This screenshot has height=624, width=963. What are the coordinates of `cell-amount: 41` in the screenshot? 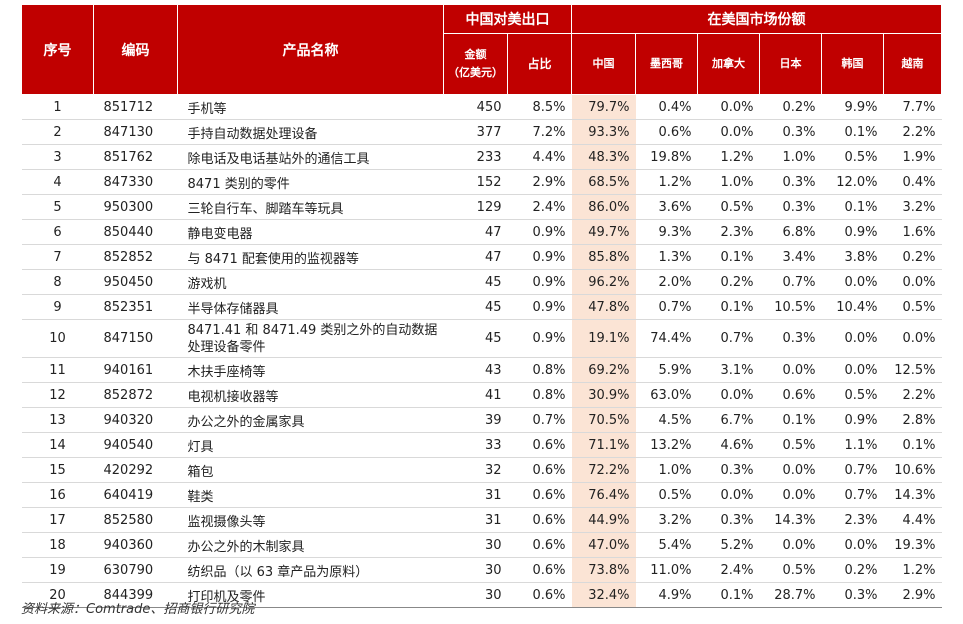 It's located at (475, 395).